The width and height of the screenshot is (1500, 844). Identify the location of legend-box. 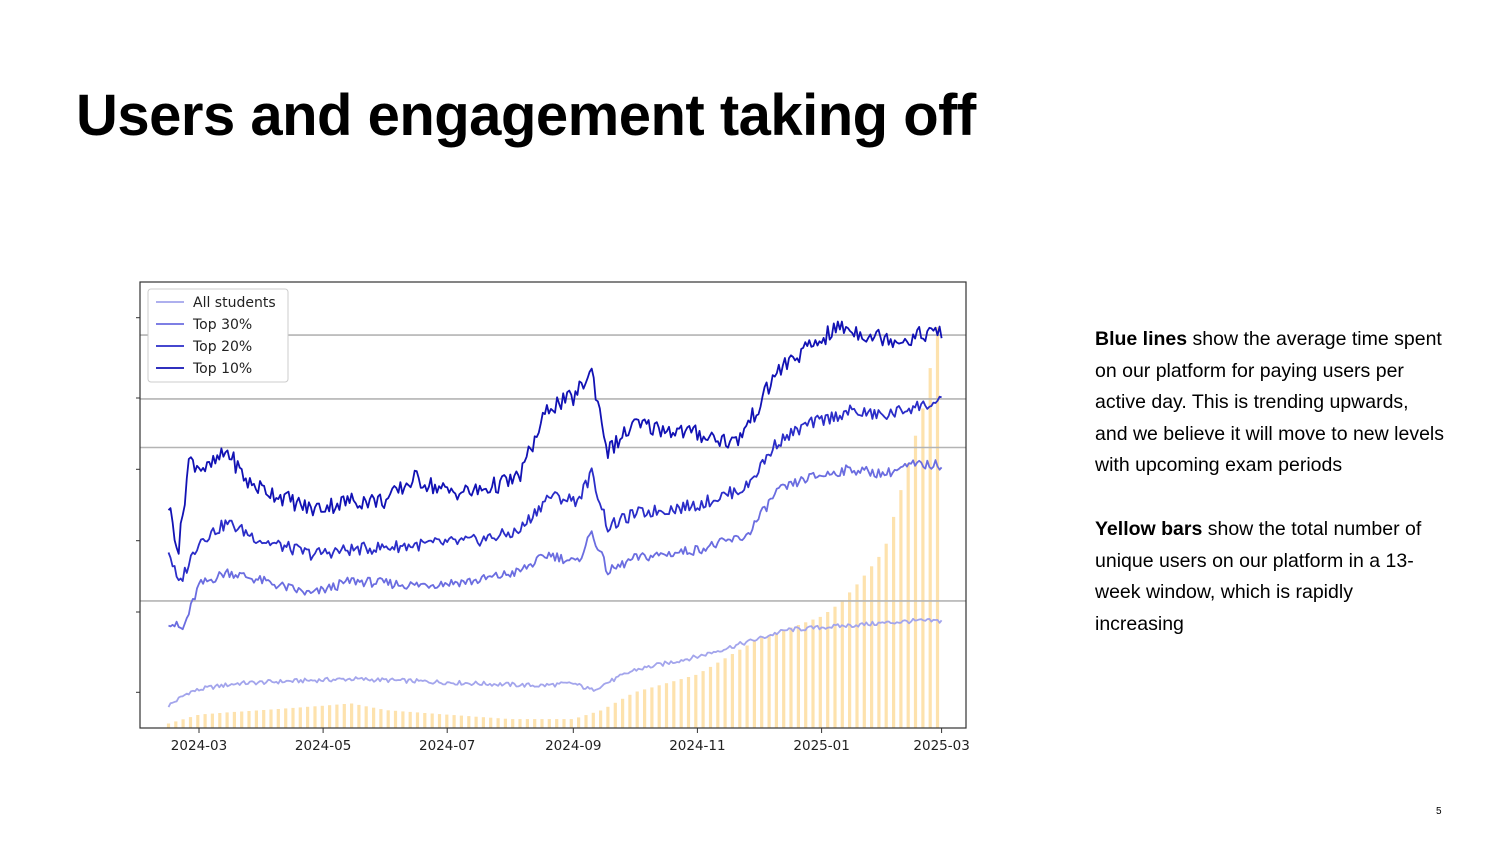
(218, 335).